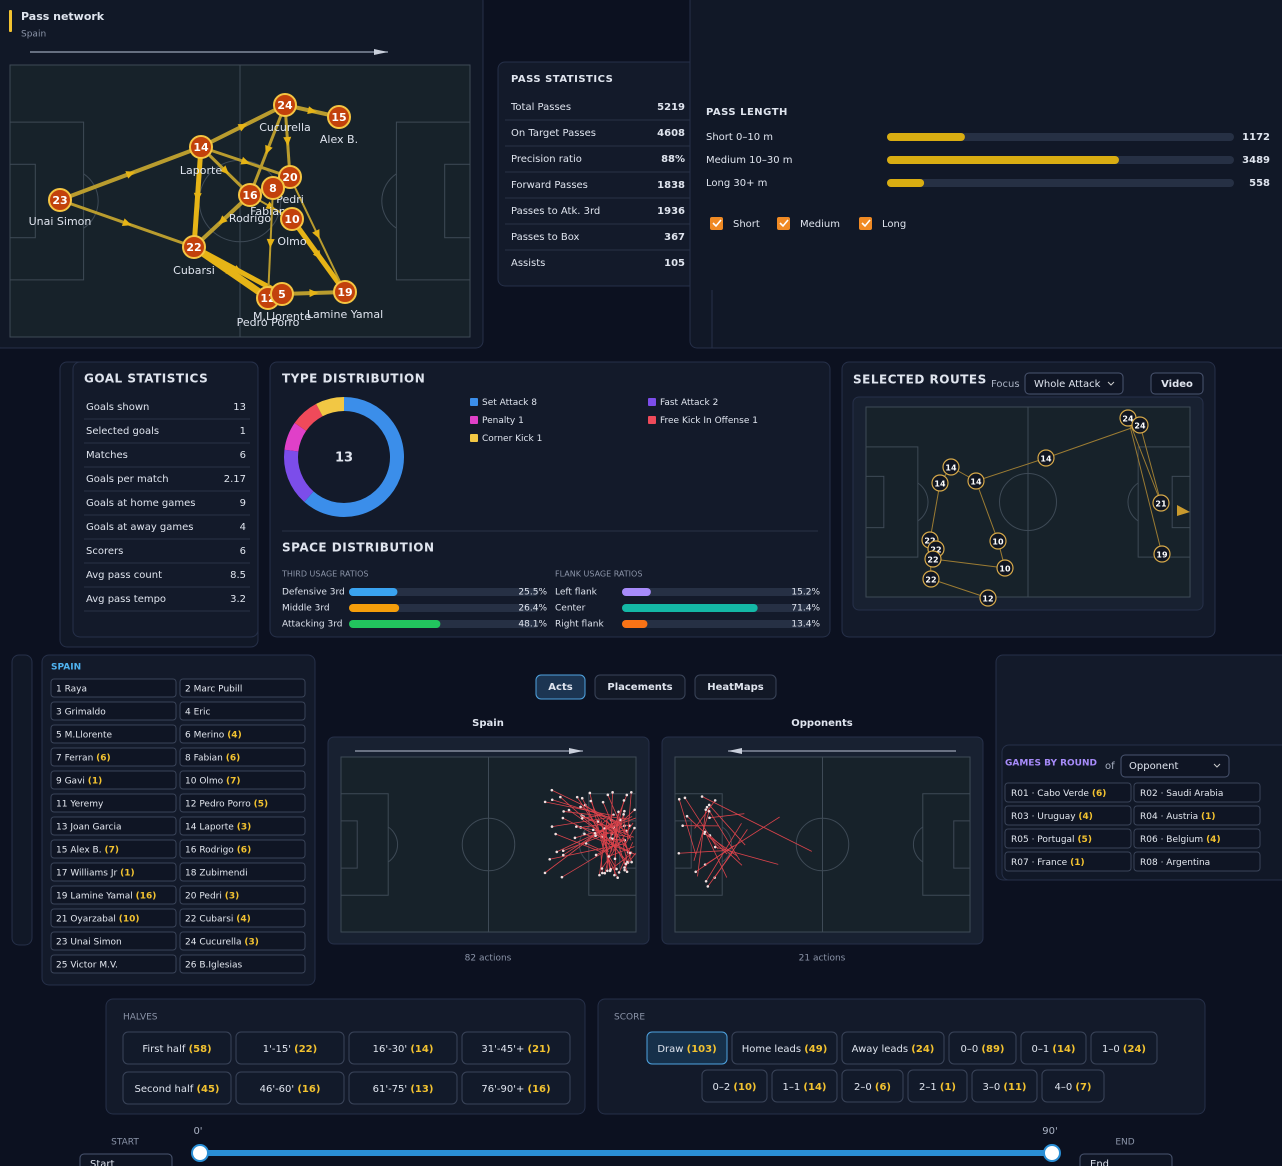  I want to click on name: Second half, so click(164, 1089).